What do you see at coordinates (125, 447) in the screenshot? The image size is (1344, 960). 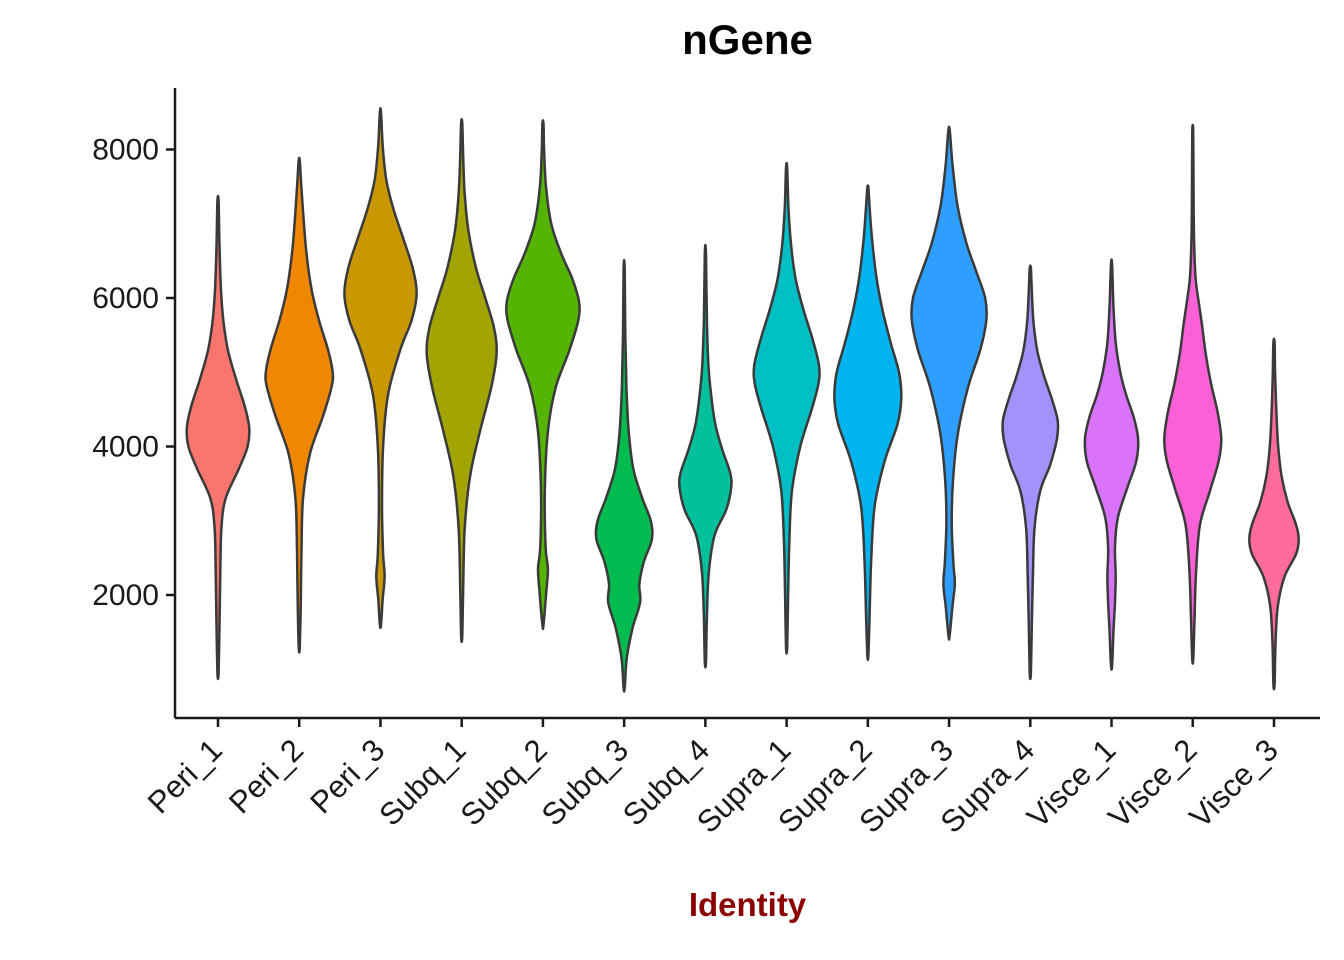 I see `y-tick-label: 4000` at bounding box center [125, 447].